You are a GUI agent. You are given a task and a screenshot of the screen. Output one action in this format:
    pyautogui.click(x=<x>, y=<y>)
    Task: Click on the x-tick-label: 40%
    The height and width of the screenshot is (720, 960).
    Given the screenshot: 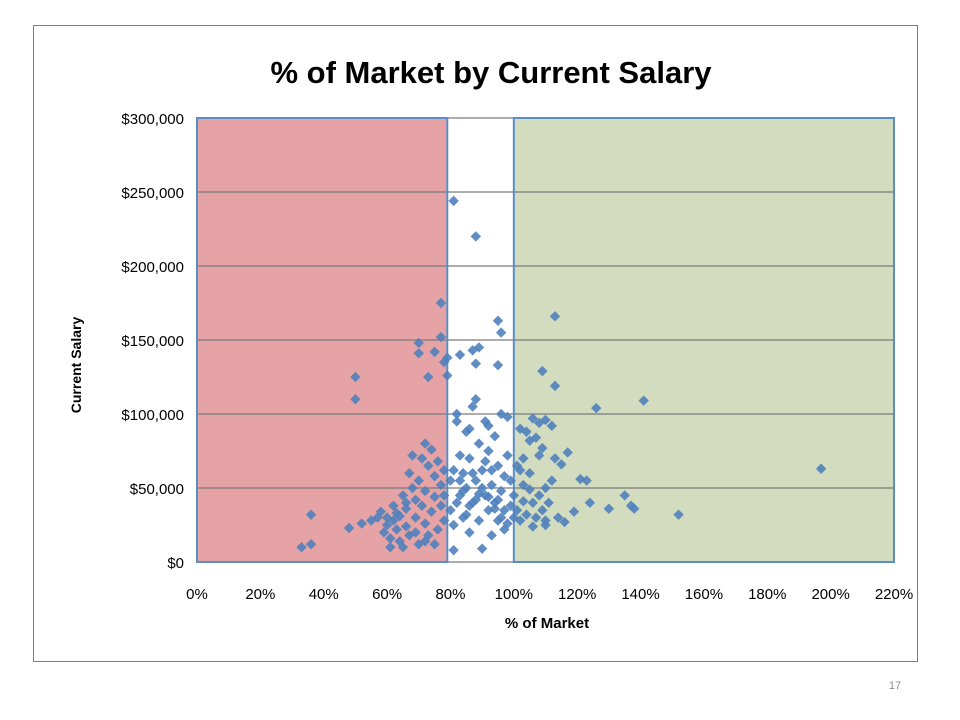 What is the action you would take?
    pyautogui.click(x=324, y=594)
    